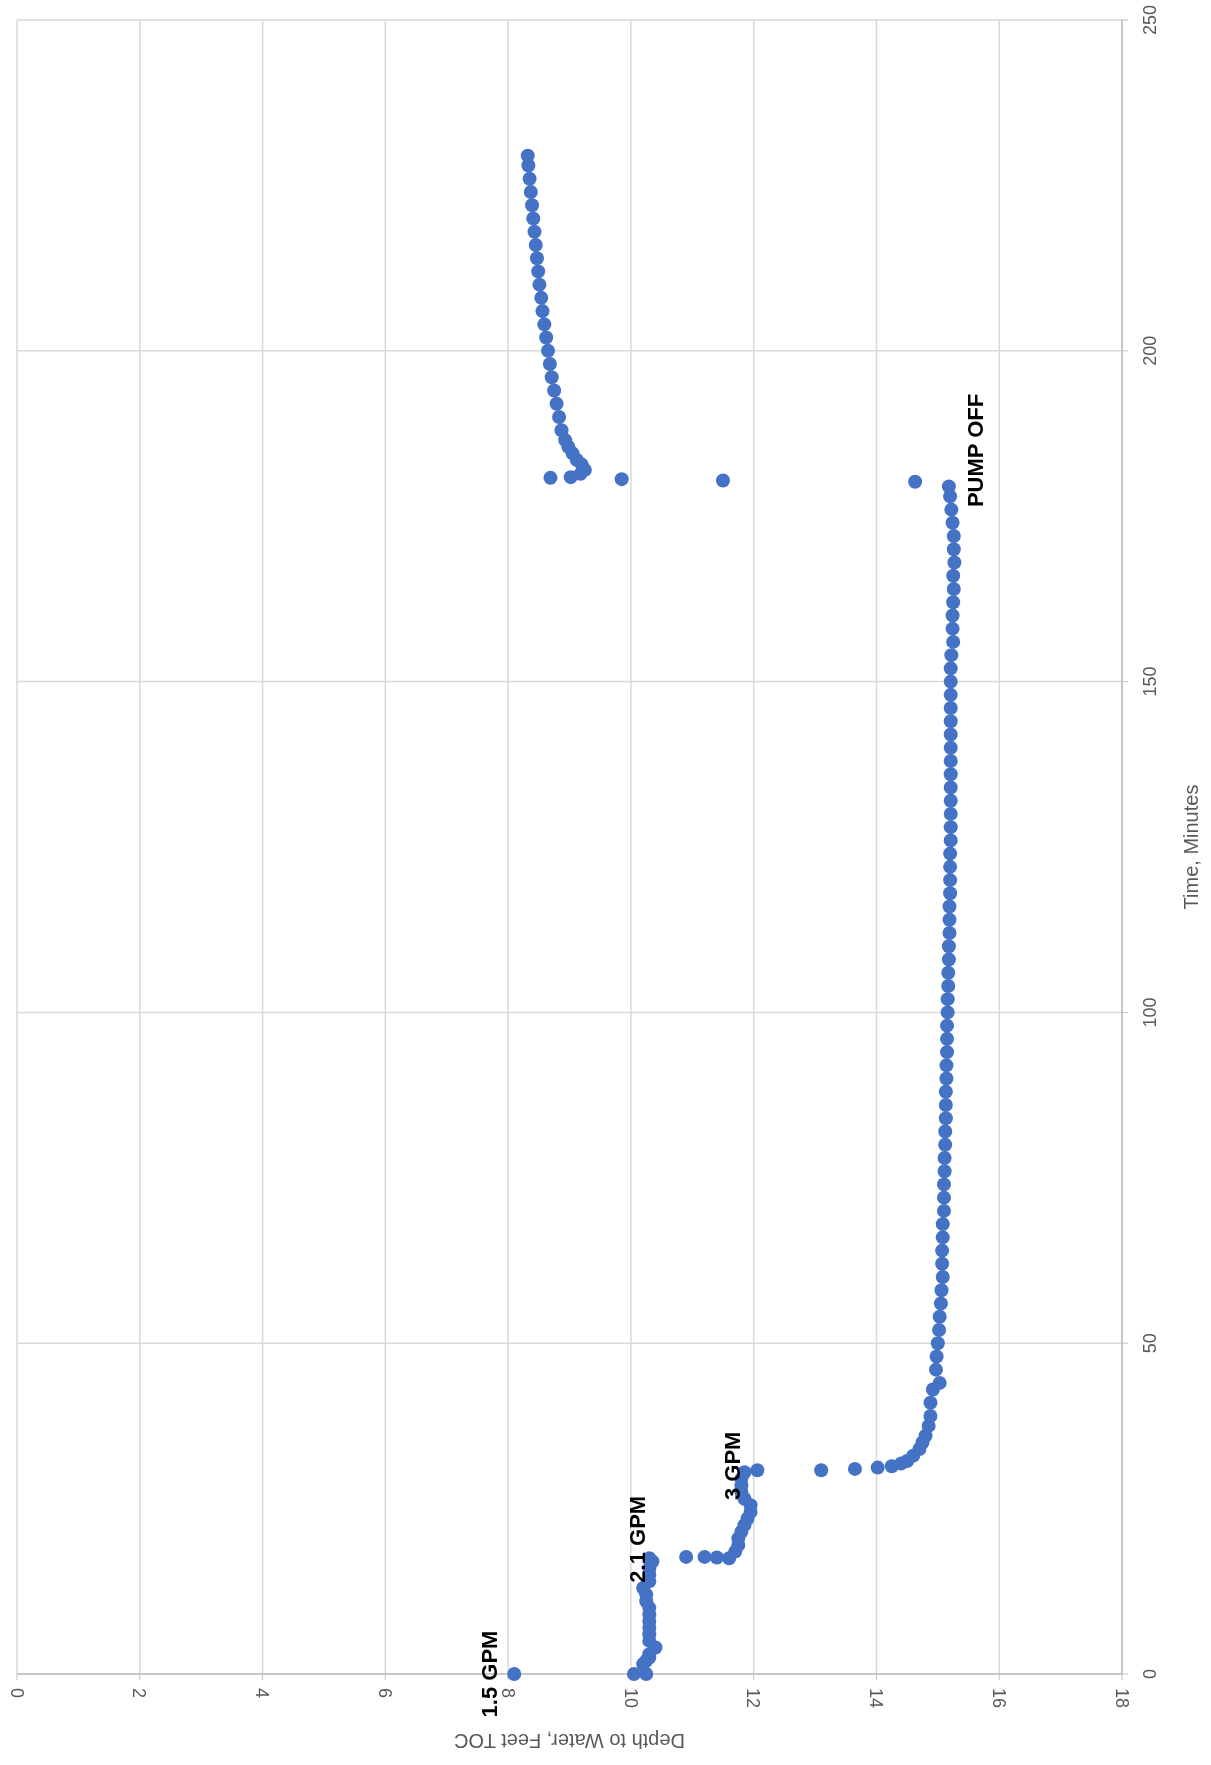  What do you see at coordinates (1150, 1012) in the screenshot?
I see `y-tick-label: 100` at bounding box center [1150, 1012].